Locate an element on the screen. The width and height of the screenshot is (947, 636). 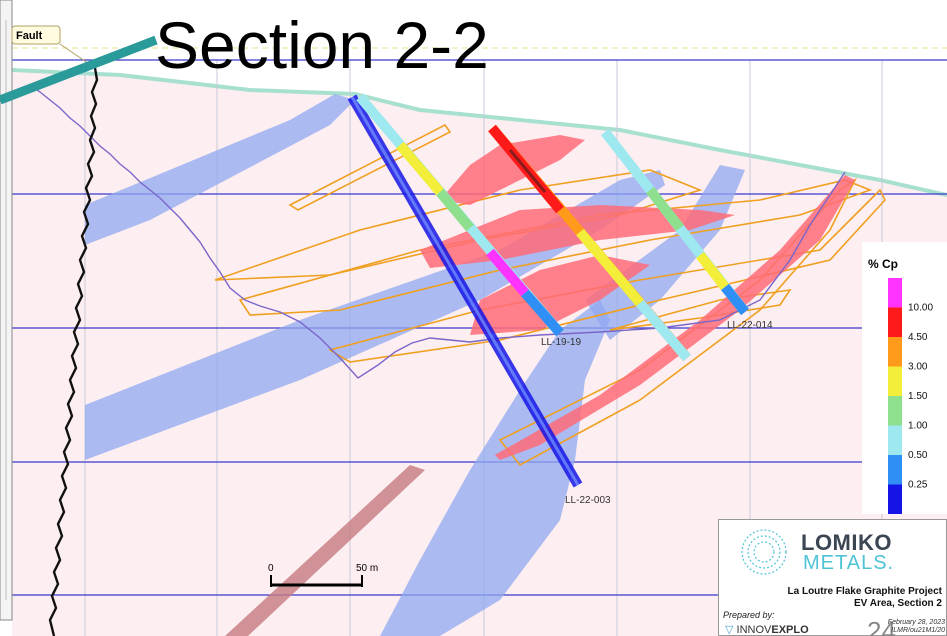
doc-date: February 28, 2023 ILMR/ou21M1/20 is located at coordinates (916, 627).